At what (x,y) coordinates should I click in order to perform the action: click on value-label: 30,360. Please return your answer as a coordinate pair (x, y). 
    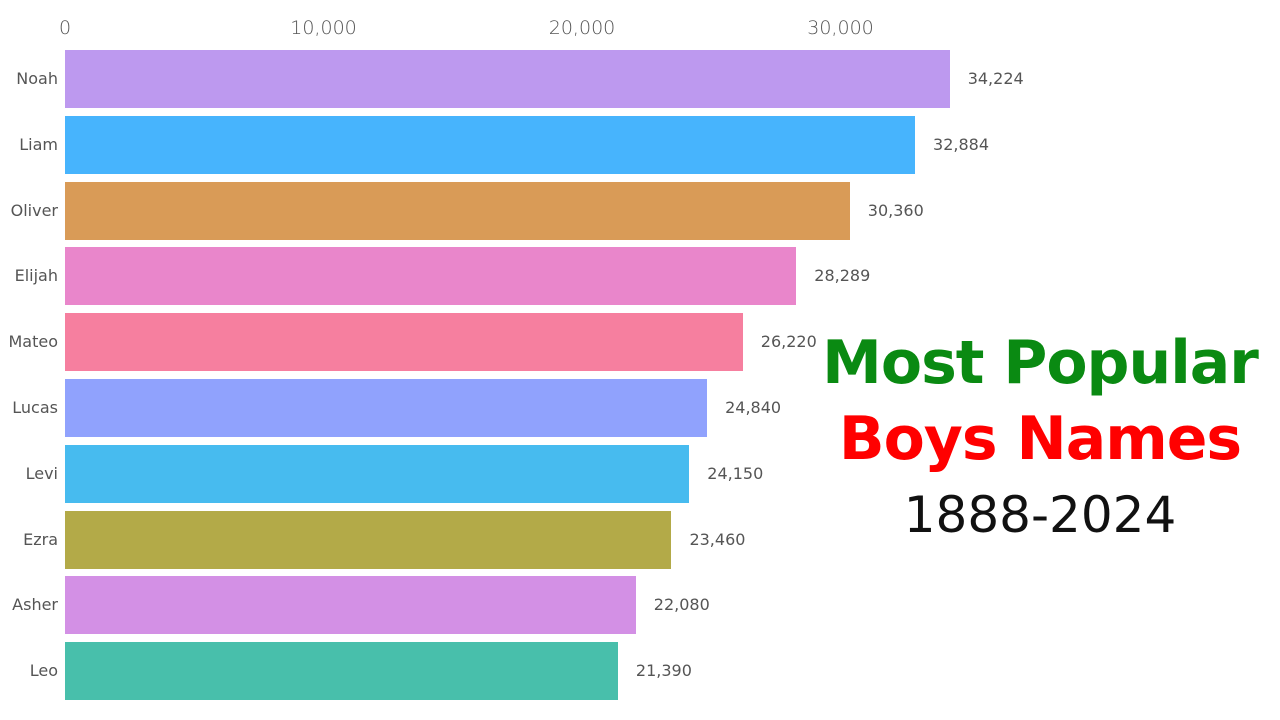
    Looking at the image, I should click on (895, 210).